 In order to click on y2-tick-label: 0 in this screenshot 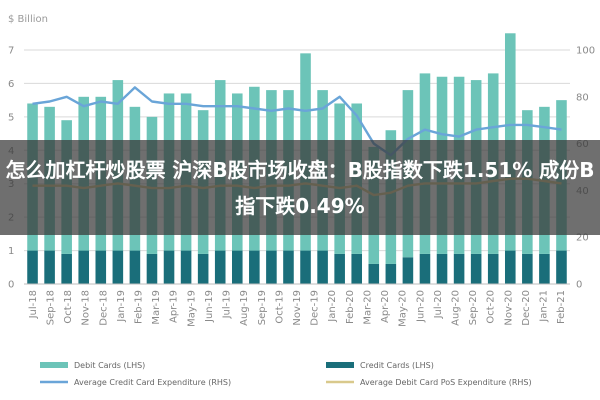, I will do `click(579, 285)`.